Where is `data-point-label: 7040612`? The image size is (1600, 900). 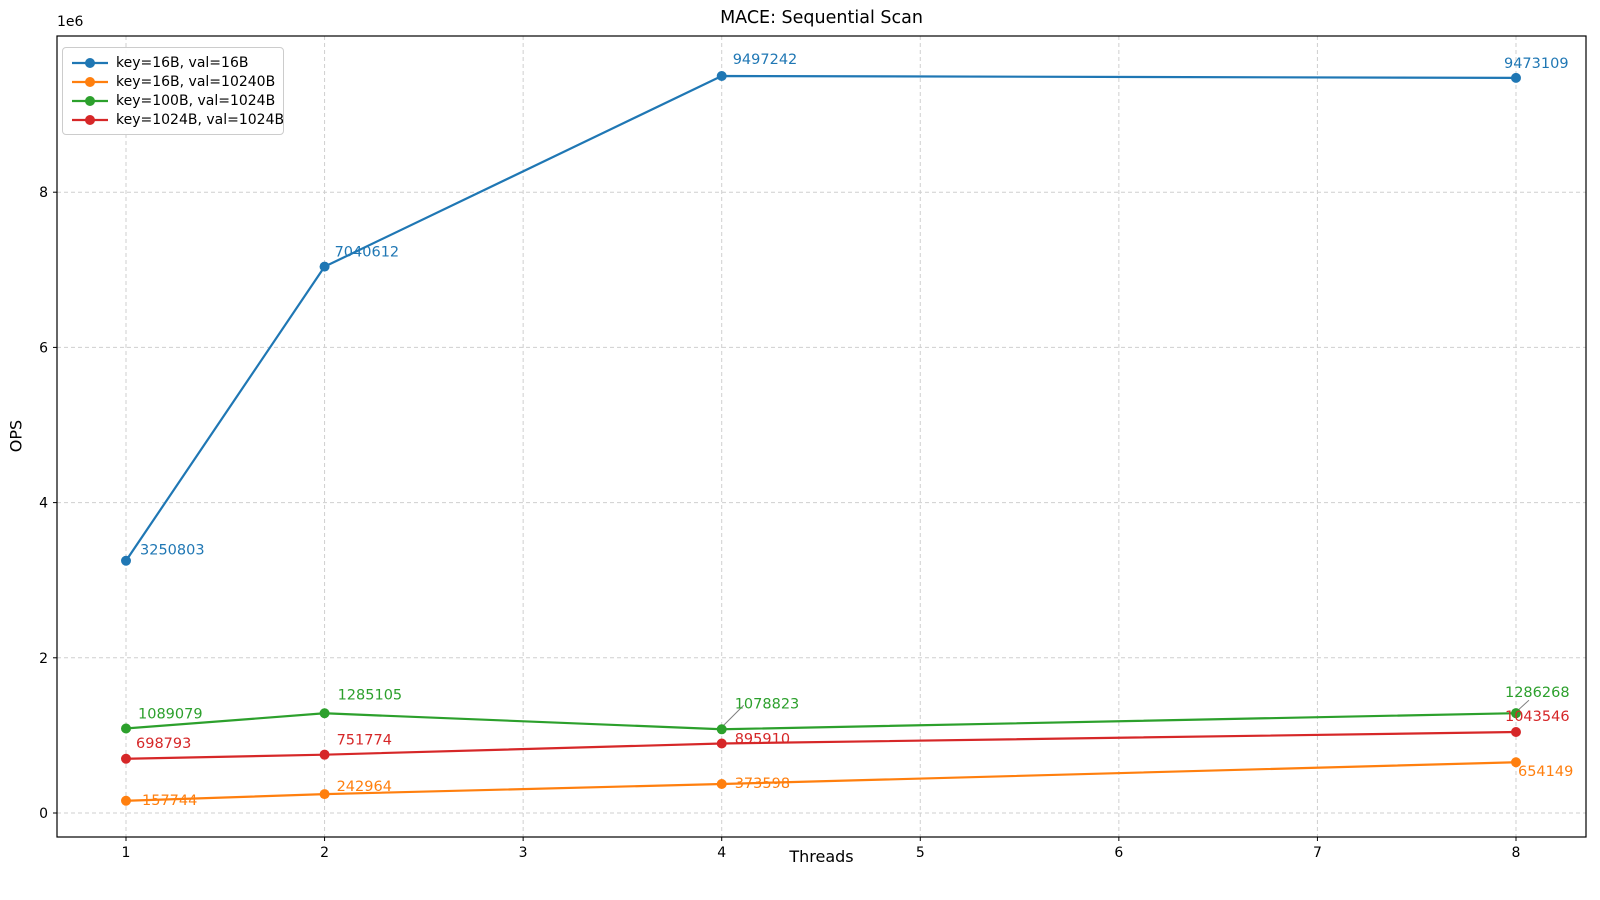
data-point-label: 7040612 is located at coordinates (367, 253).